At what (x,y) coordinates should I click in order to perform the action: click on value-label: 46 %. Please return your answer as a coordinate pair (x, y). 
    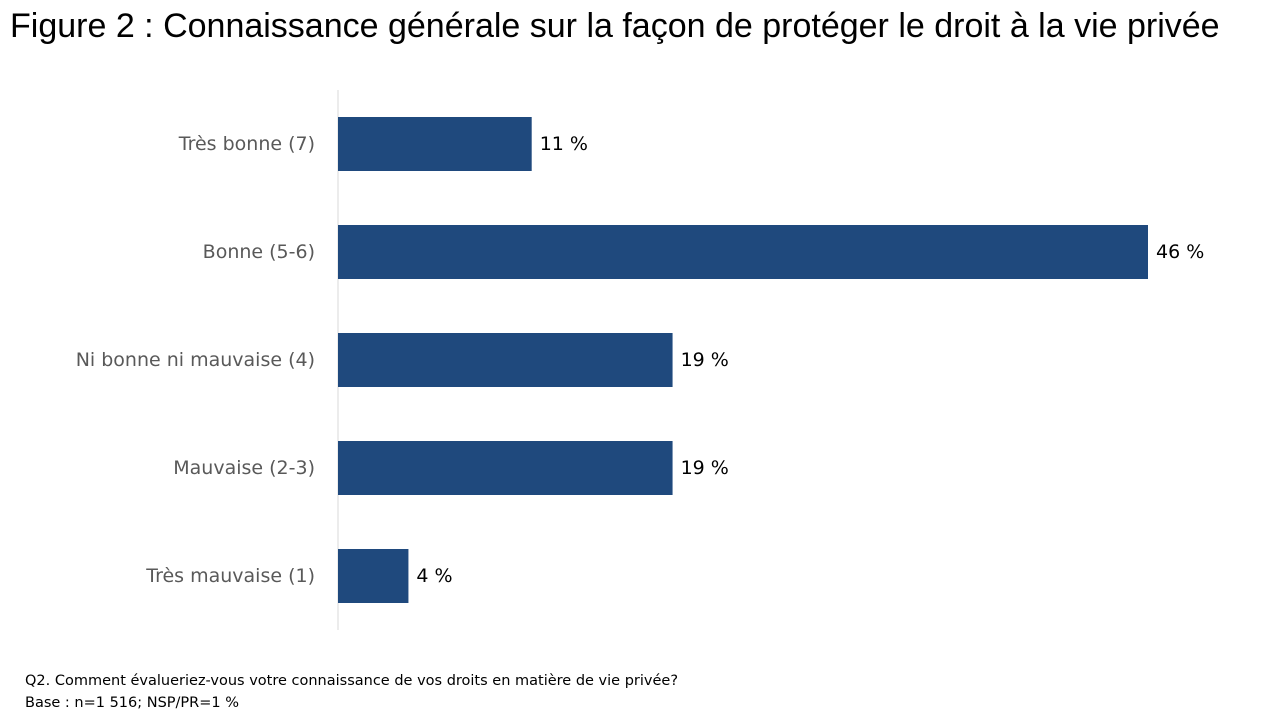
    Looking at the image, I should click on (1180, 252).